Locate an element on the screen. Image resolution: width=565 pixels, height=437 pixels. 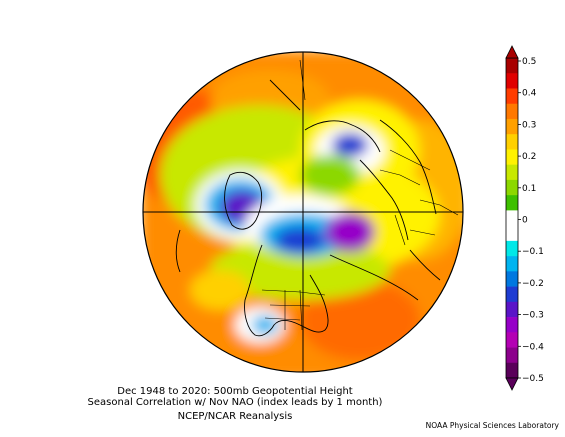
lab-credit: NOAA Physical Sciences Laboratory is located at coordinates (492, 425).